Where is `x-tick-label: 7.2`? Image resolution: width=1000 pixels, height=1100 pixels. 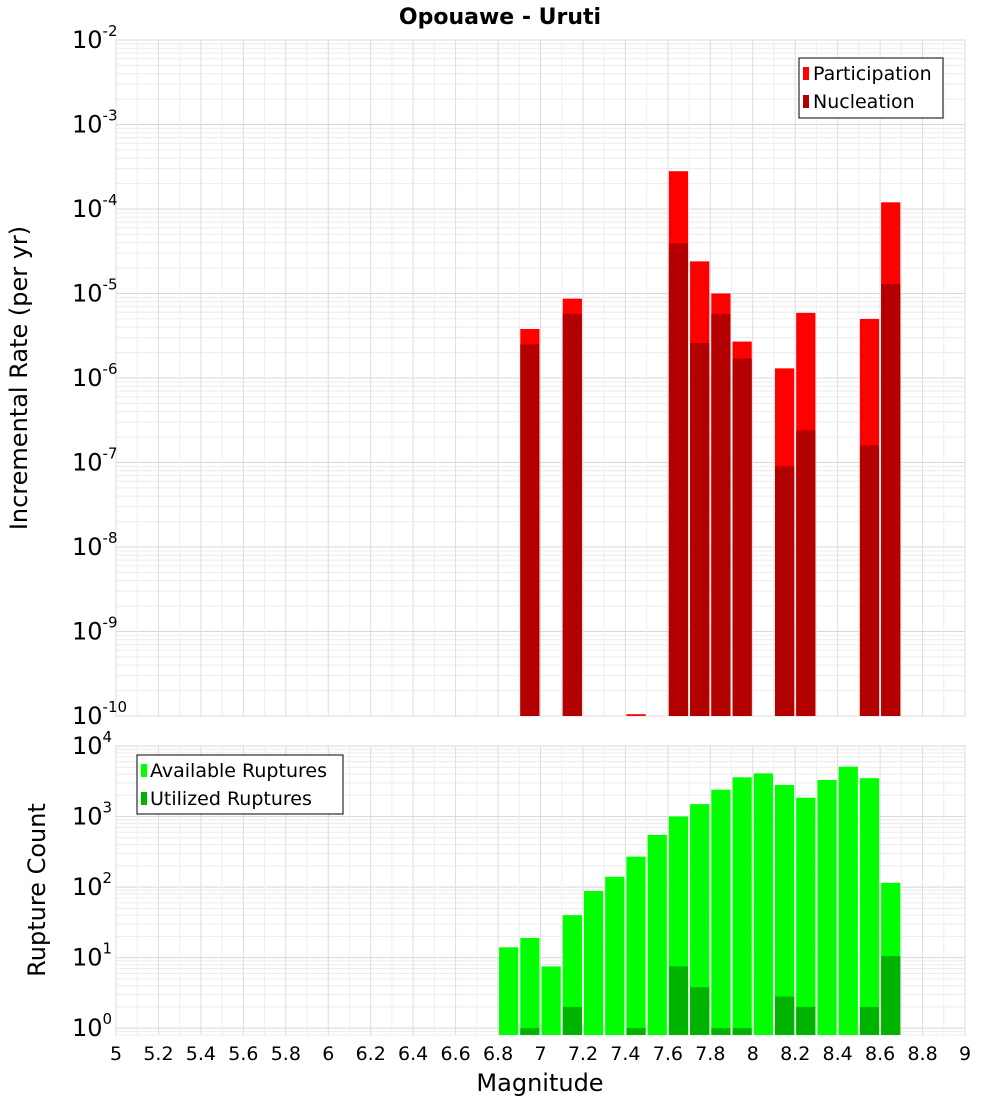
x-tick-label: 7.2 is located at coordinates (583, 1054).